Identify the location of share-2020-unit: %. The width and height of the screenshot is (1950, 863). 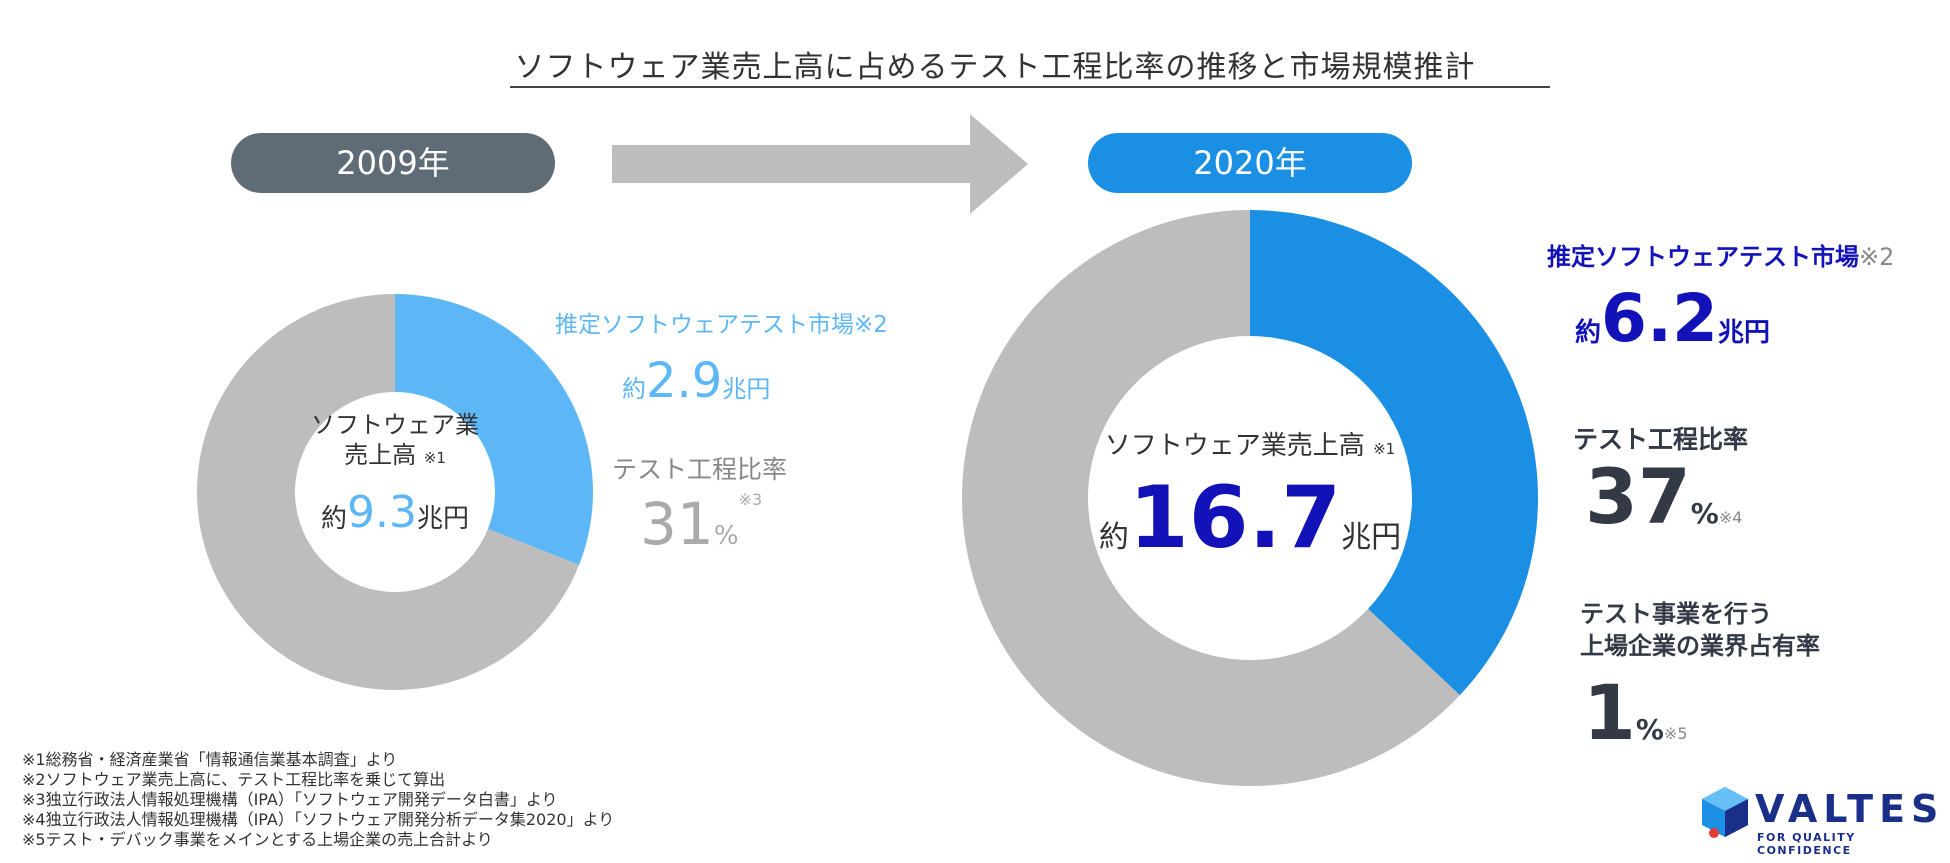
(1649, 729).